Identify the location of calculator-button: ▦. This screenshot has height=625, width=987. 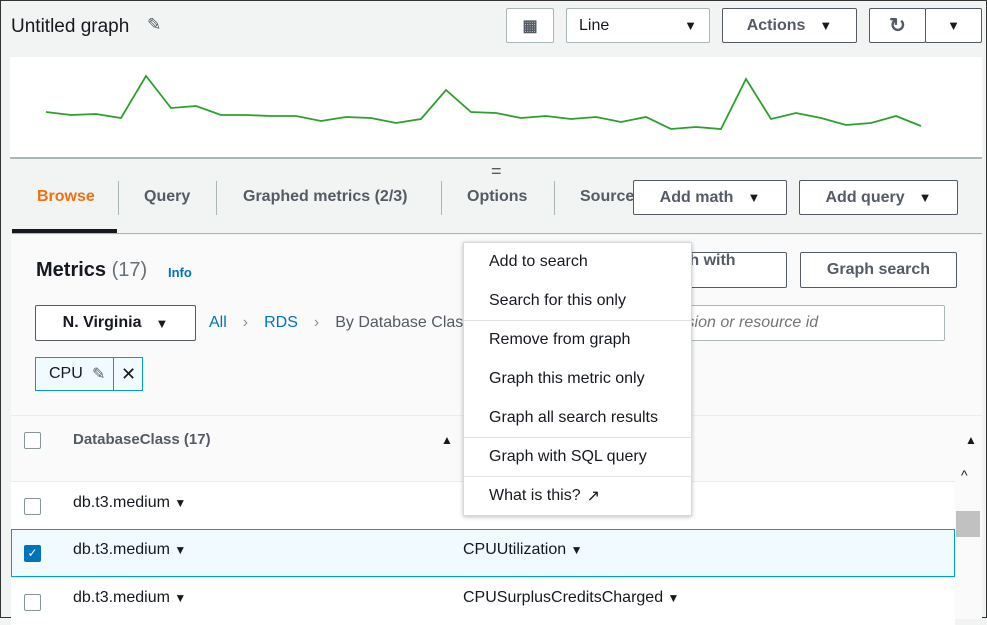
(530, 25).